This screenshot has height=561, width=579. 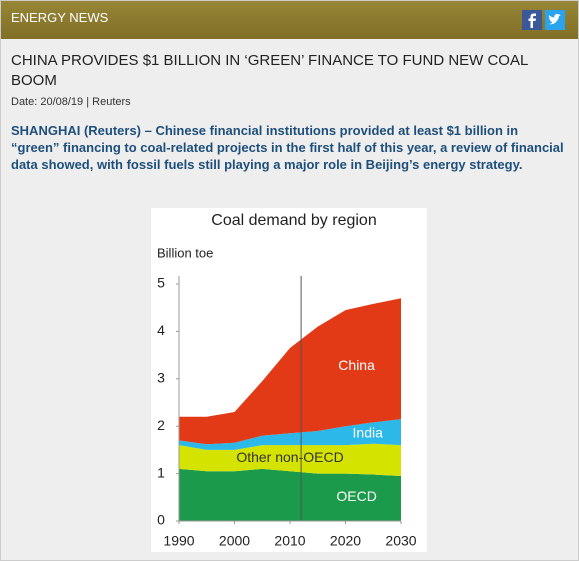 What do you see at coordinates (71, 102) in the screenshot?
I see `article-date: Date: 20/08/19 | Reuters` at bounding box center [71, 102].